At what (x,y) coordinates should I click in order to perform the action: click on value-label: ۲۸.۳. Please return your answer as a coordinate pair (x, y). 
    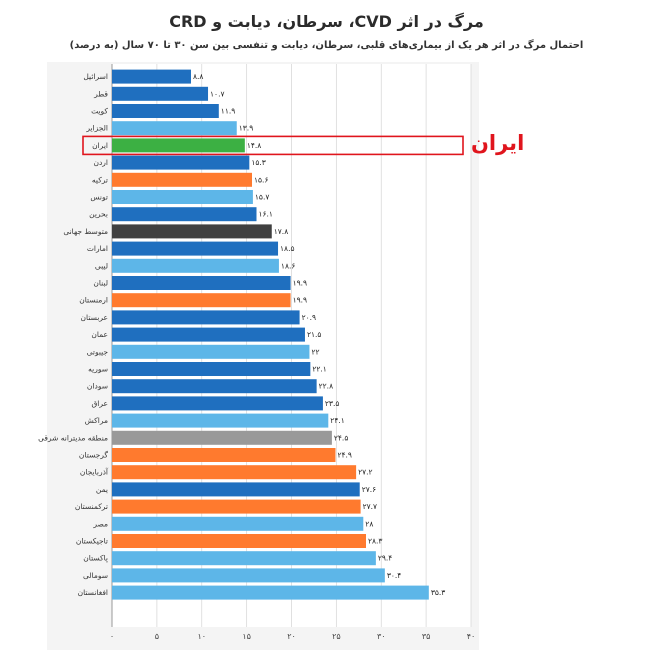
    Looking at the image, I should click on (375, 541).